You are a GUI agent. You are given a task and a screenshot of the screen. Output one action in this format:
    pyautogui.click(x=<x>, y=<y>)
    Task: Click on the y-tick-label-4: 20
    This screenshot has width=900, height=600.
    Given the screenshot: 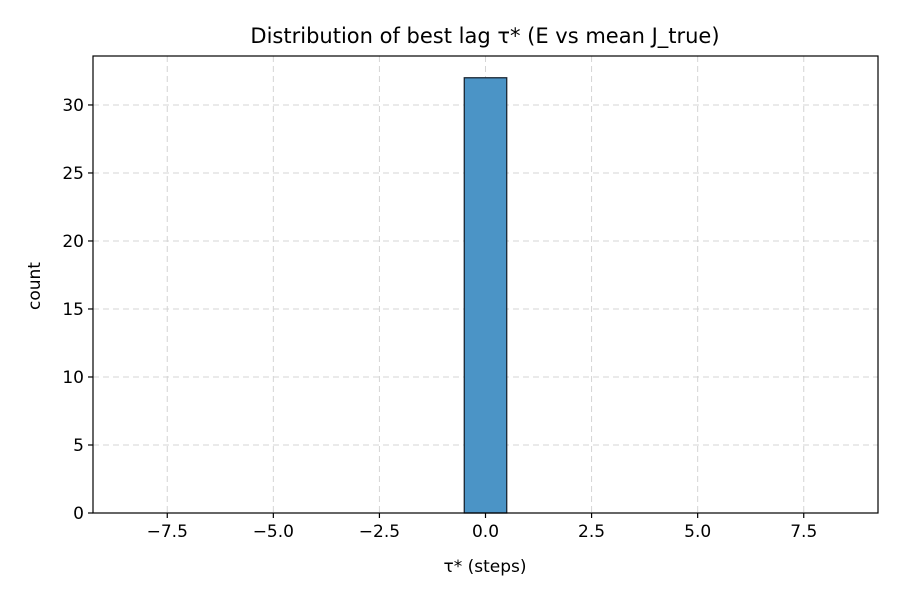 What is the action you would take?
    pyautogui.click(x=73, y=242)
    